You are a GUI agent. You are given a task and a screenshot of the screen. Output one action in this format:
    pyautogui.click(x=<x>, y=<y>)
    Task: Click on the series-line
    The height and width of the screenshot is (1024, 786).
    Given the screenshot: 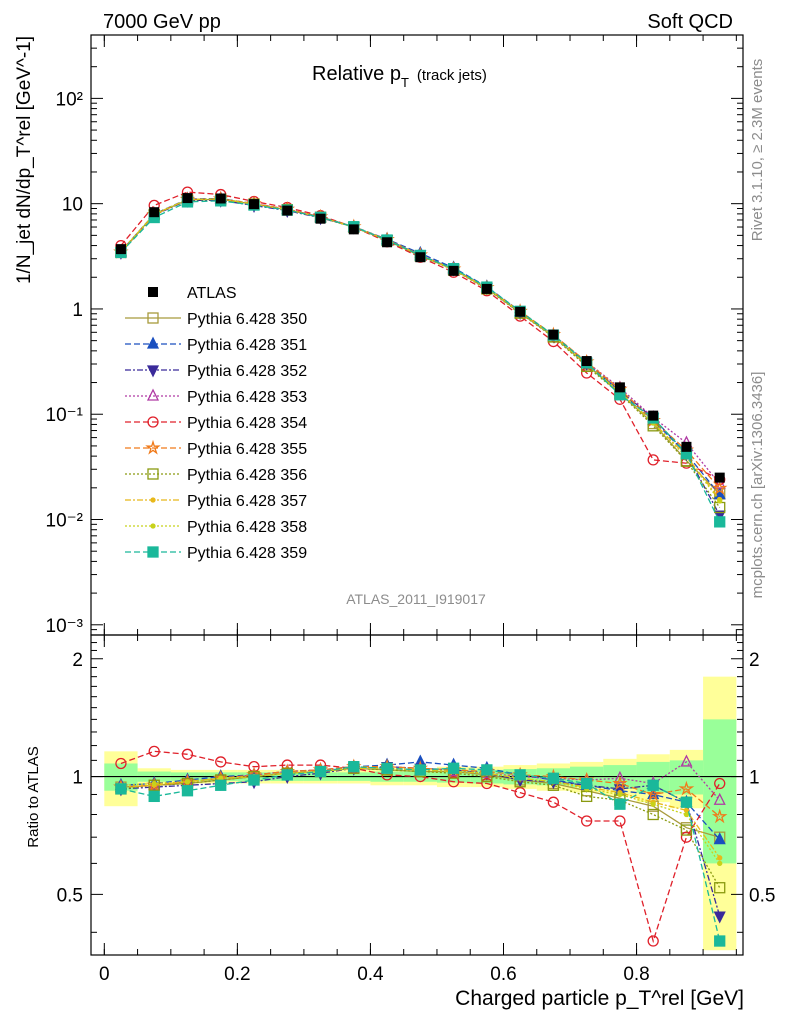 What is the action you would take?
    pyautogui.click(x=420, y=847)
    